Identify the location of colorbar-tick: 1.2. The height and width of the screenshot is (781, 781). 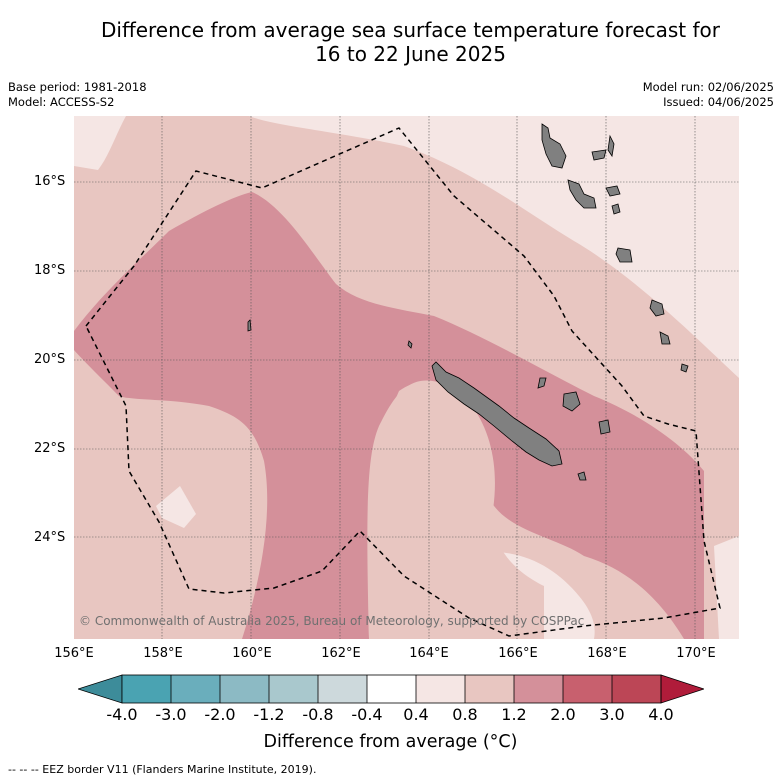
(514, 714).